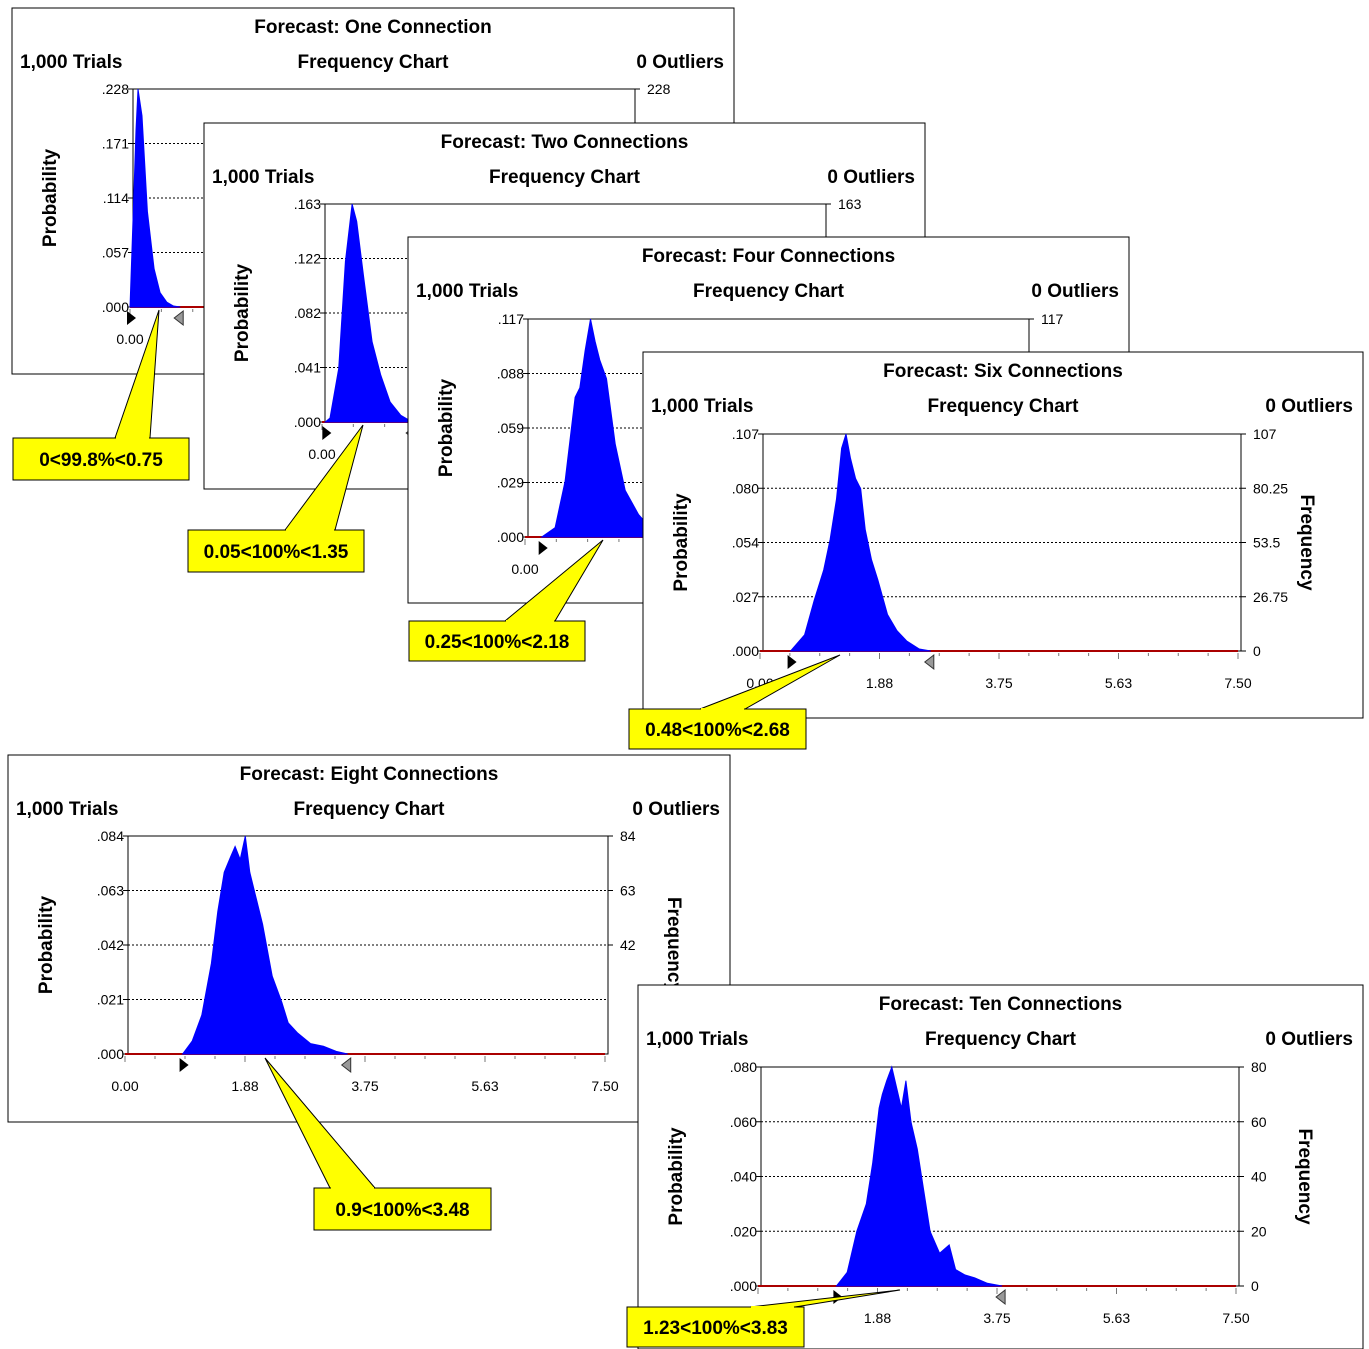 This screenshot has height=1349, width=1369. I want to click on y-tick-label: .063, so click(110, 891).